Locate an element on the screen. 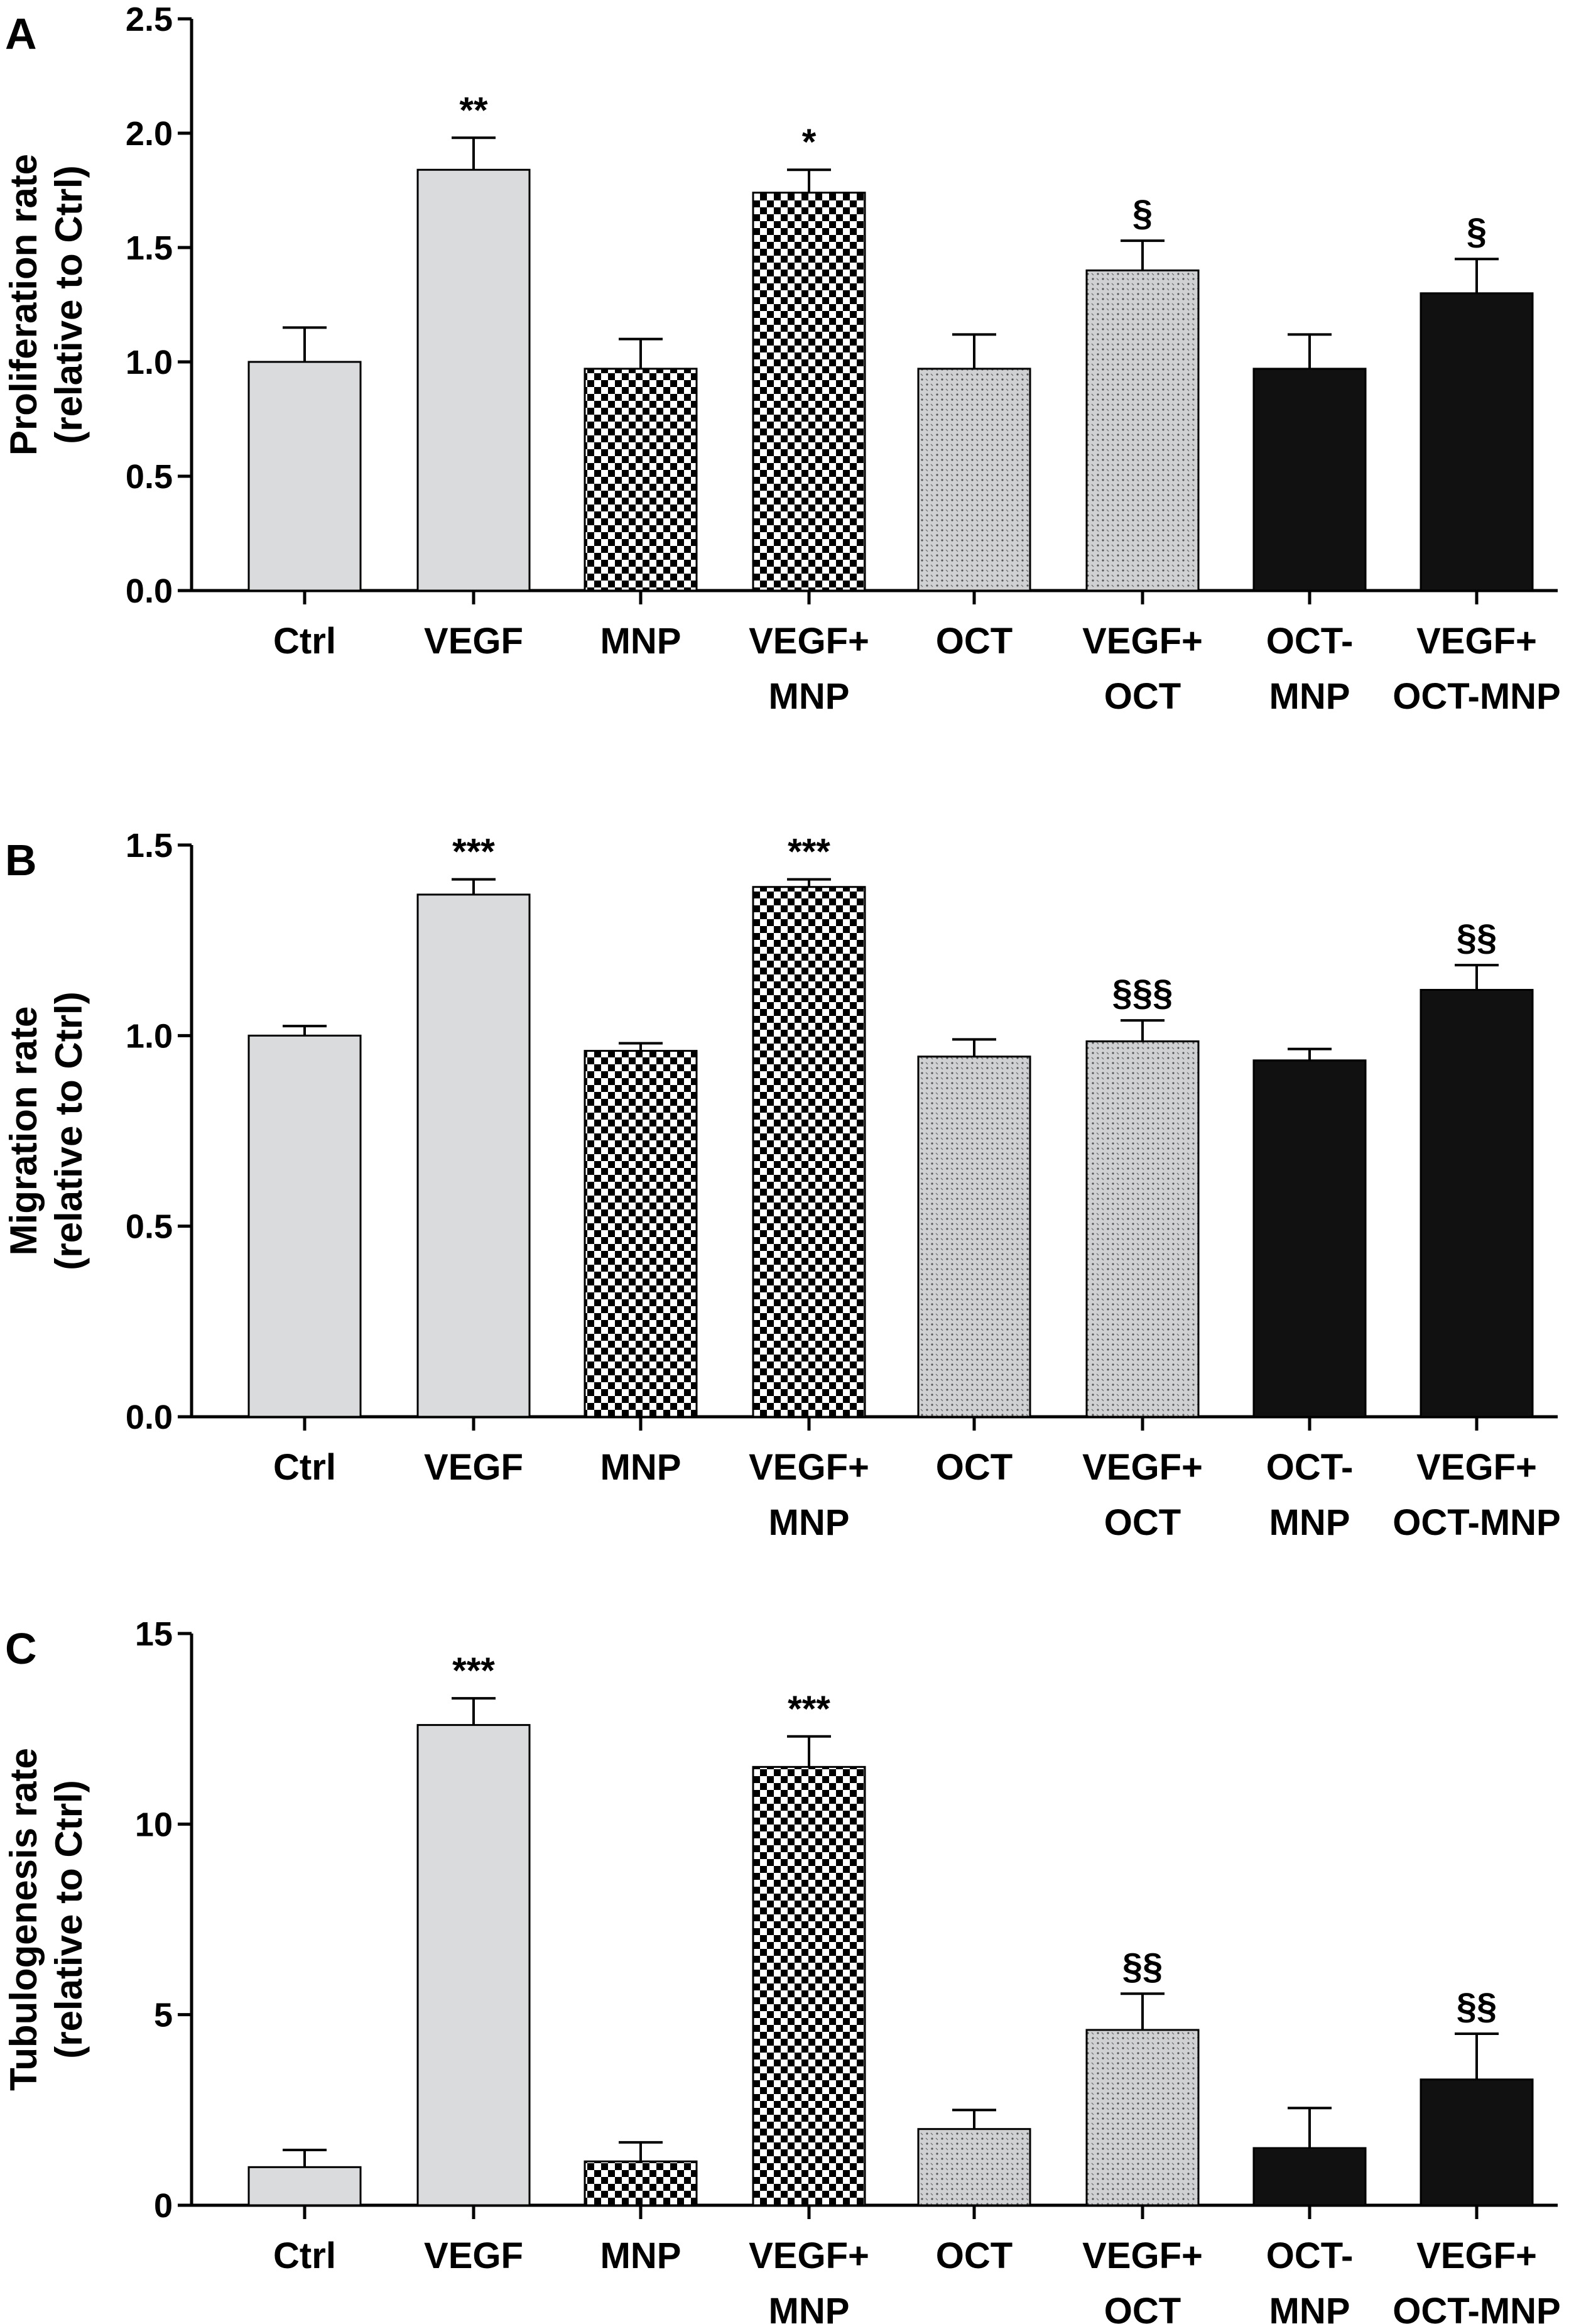 This screenshot has height=2324, width=1591. significance-label: ** is located at coordinates (473, 110).